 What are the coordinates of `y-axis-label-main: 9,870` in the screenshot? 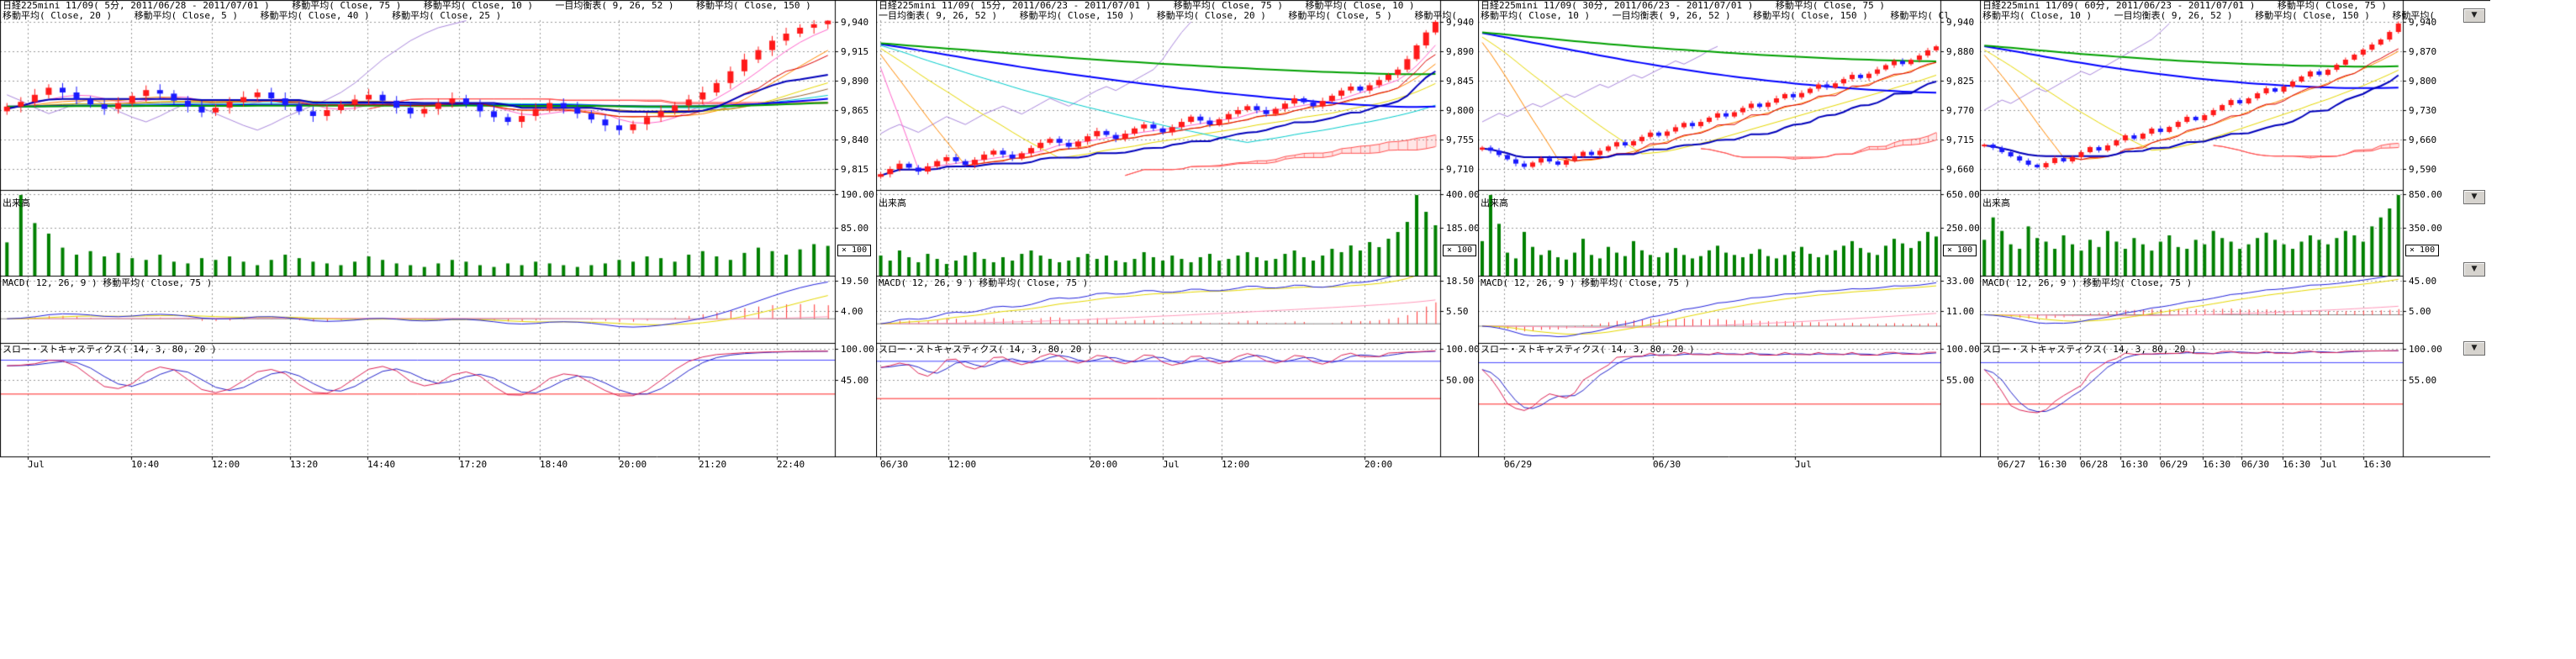 It's located at (2423, 51).